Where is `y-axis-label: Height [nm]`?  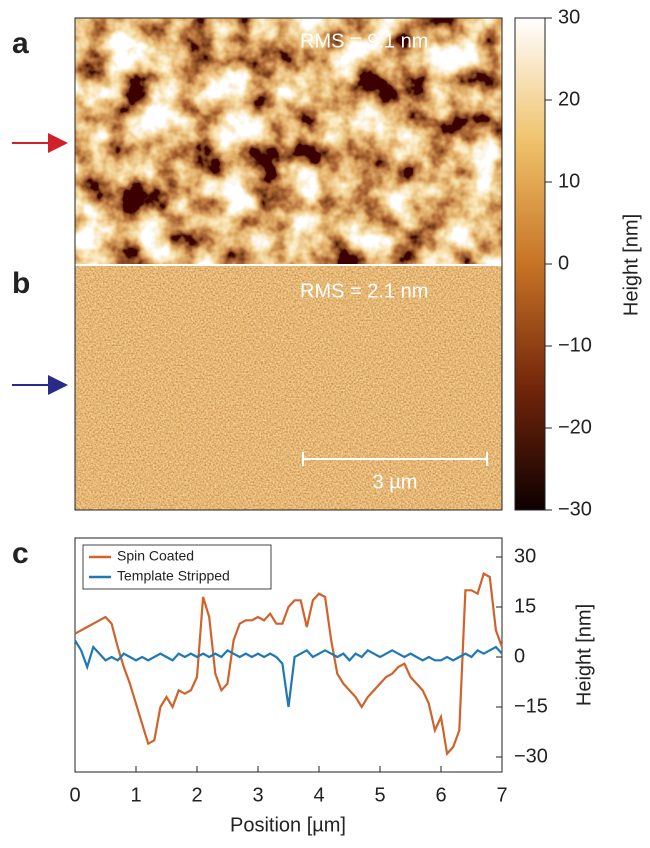 y-axis-label: Height [nm] is located at coordinates (584, 655).